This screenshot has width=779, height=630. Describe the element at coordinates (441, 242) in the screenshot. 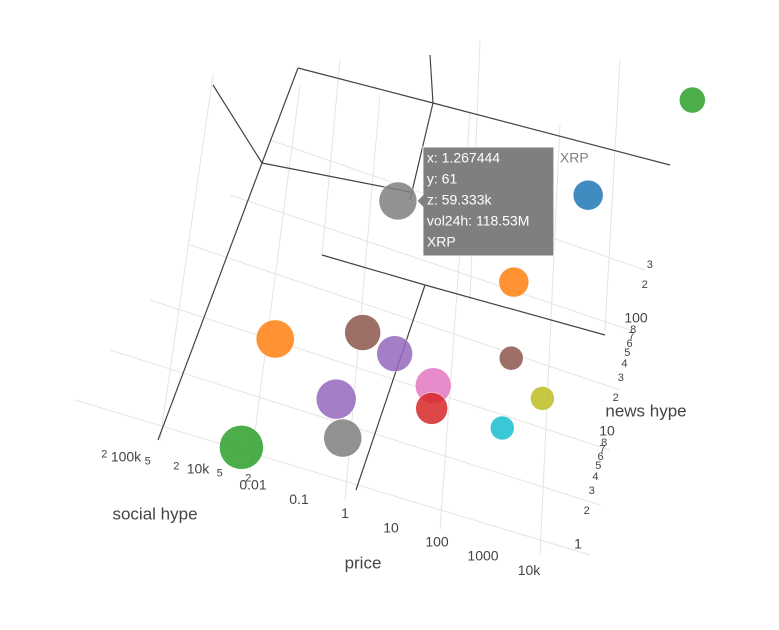

I see `hover-line: XRP` at that location.